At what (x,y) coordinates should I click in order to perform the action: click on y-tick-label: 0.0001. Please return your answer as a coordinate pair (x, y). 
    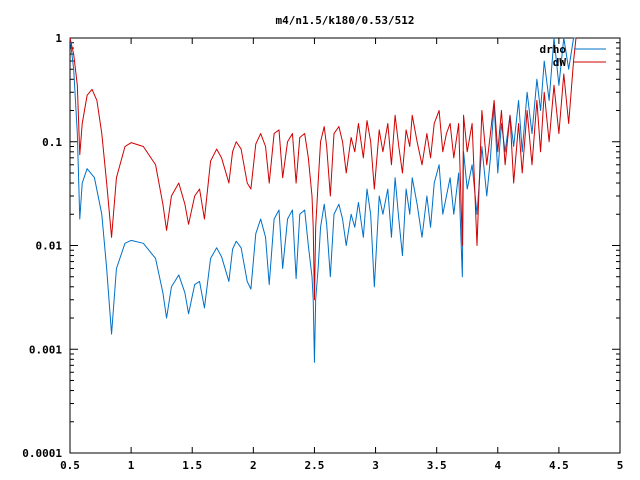
    Looking at the image, I should click on (42, 453).